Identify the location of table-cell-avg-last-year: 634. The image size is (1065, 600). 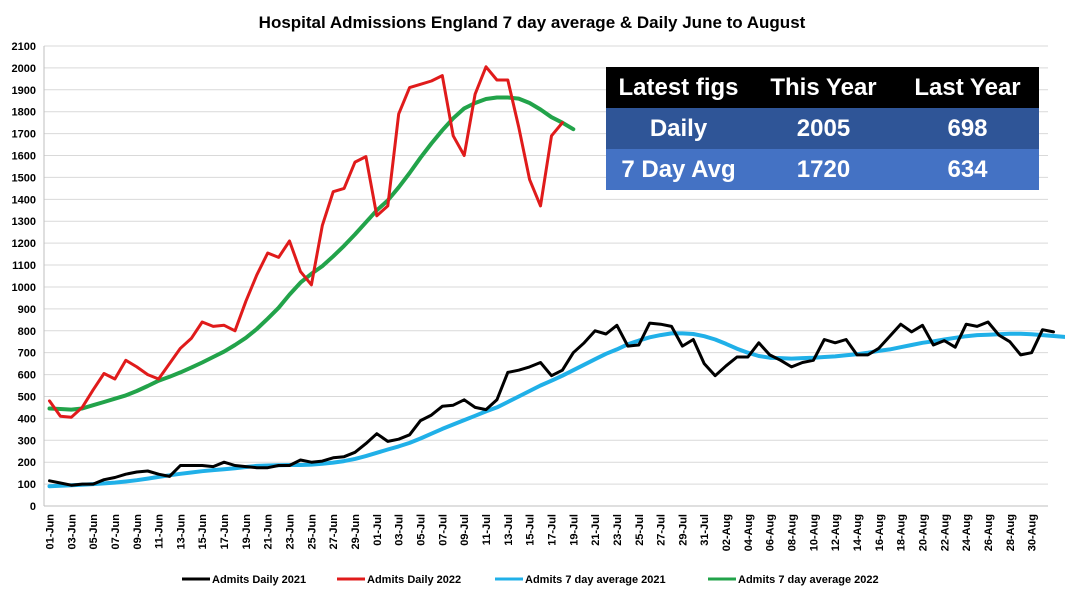
(967, 169).